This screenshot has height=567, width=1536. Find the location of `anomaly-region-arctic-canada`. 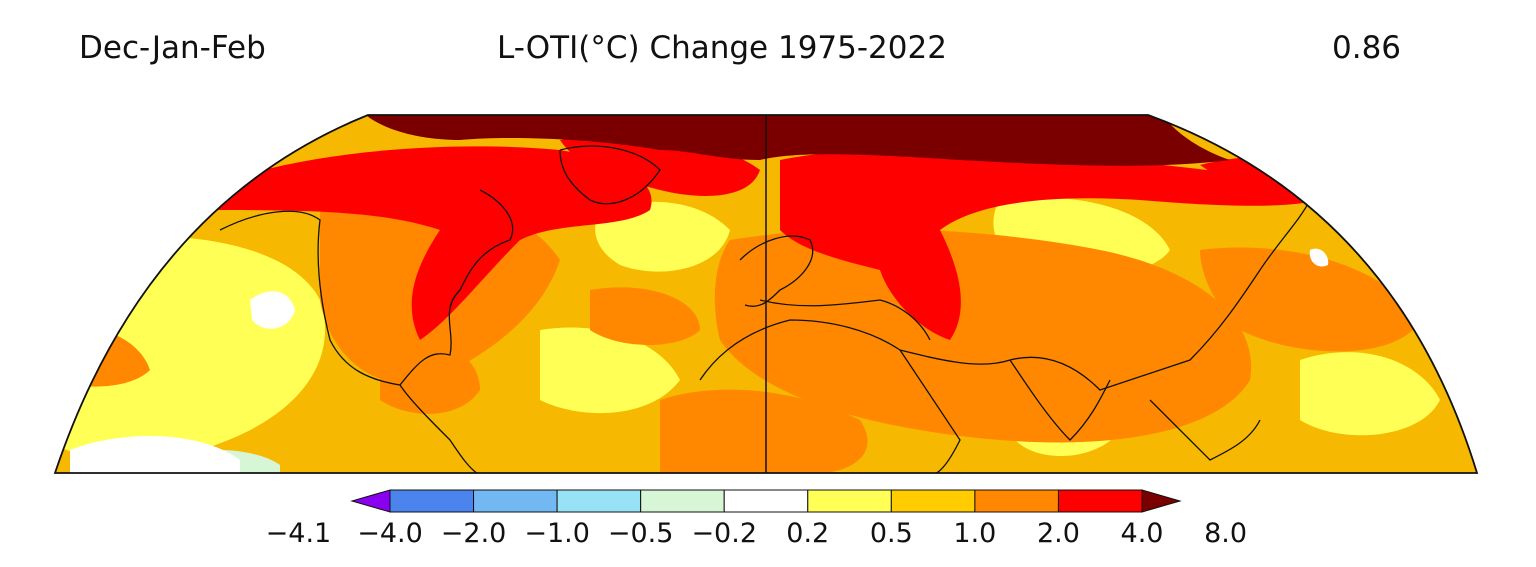

anomaly-region-arctic-canada is located at coordinates (426, 243).